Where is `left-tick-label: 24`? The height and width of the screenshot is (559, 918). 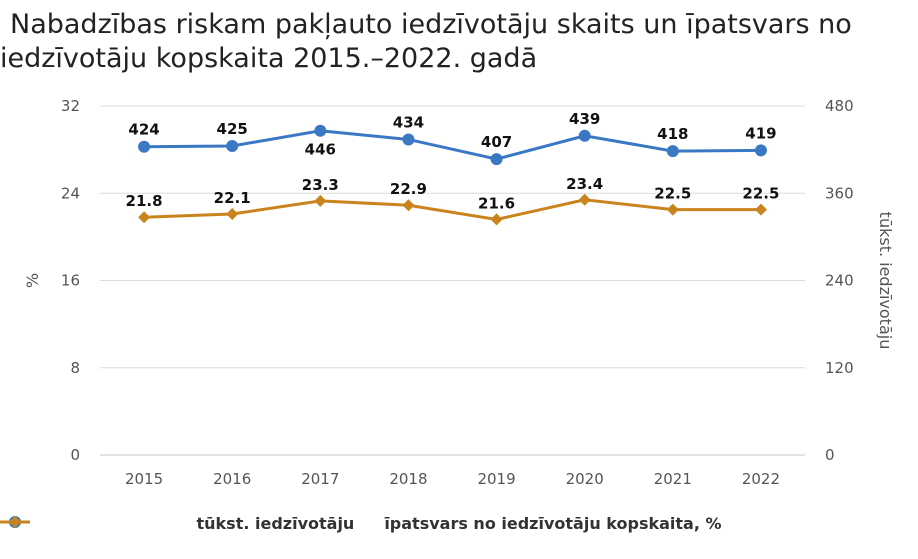
left-tick-label: 24 is located at coordinates (70, 193).